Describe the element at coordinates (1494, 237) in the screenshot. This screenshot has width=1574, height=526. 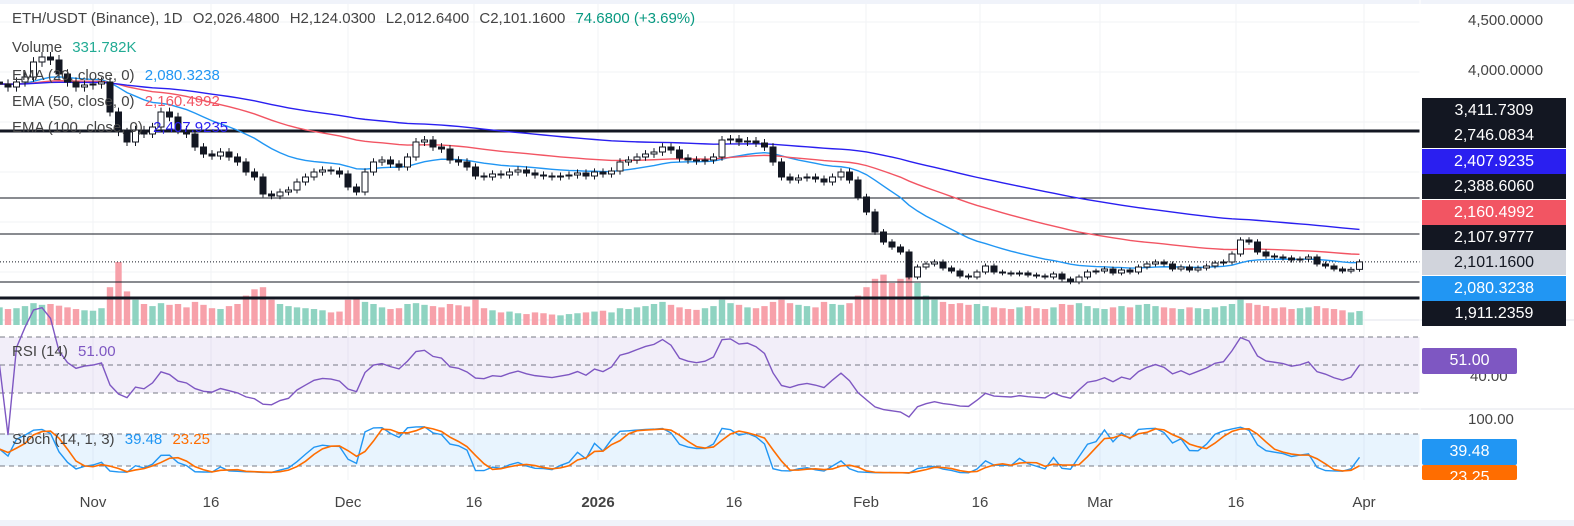
I see `price-level-tag: 2,107.9777` at that location.